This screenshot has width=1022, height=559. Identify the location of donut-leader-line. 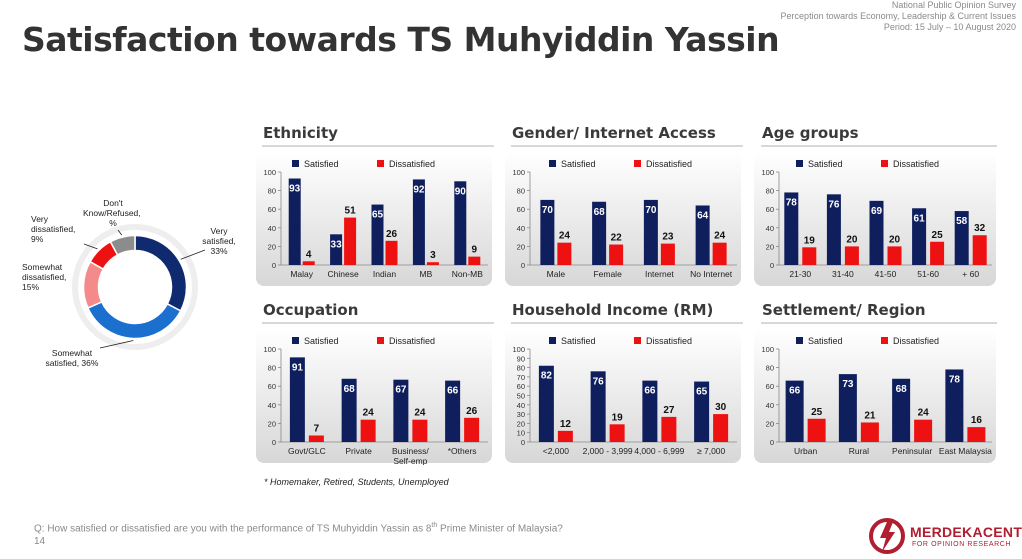
(116, 344).